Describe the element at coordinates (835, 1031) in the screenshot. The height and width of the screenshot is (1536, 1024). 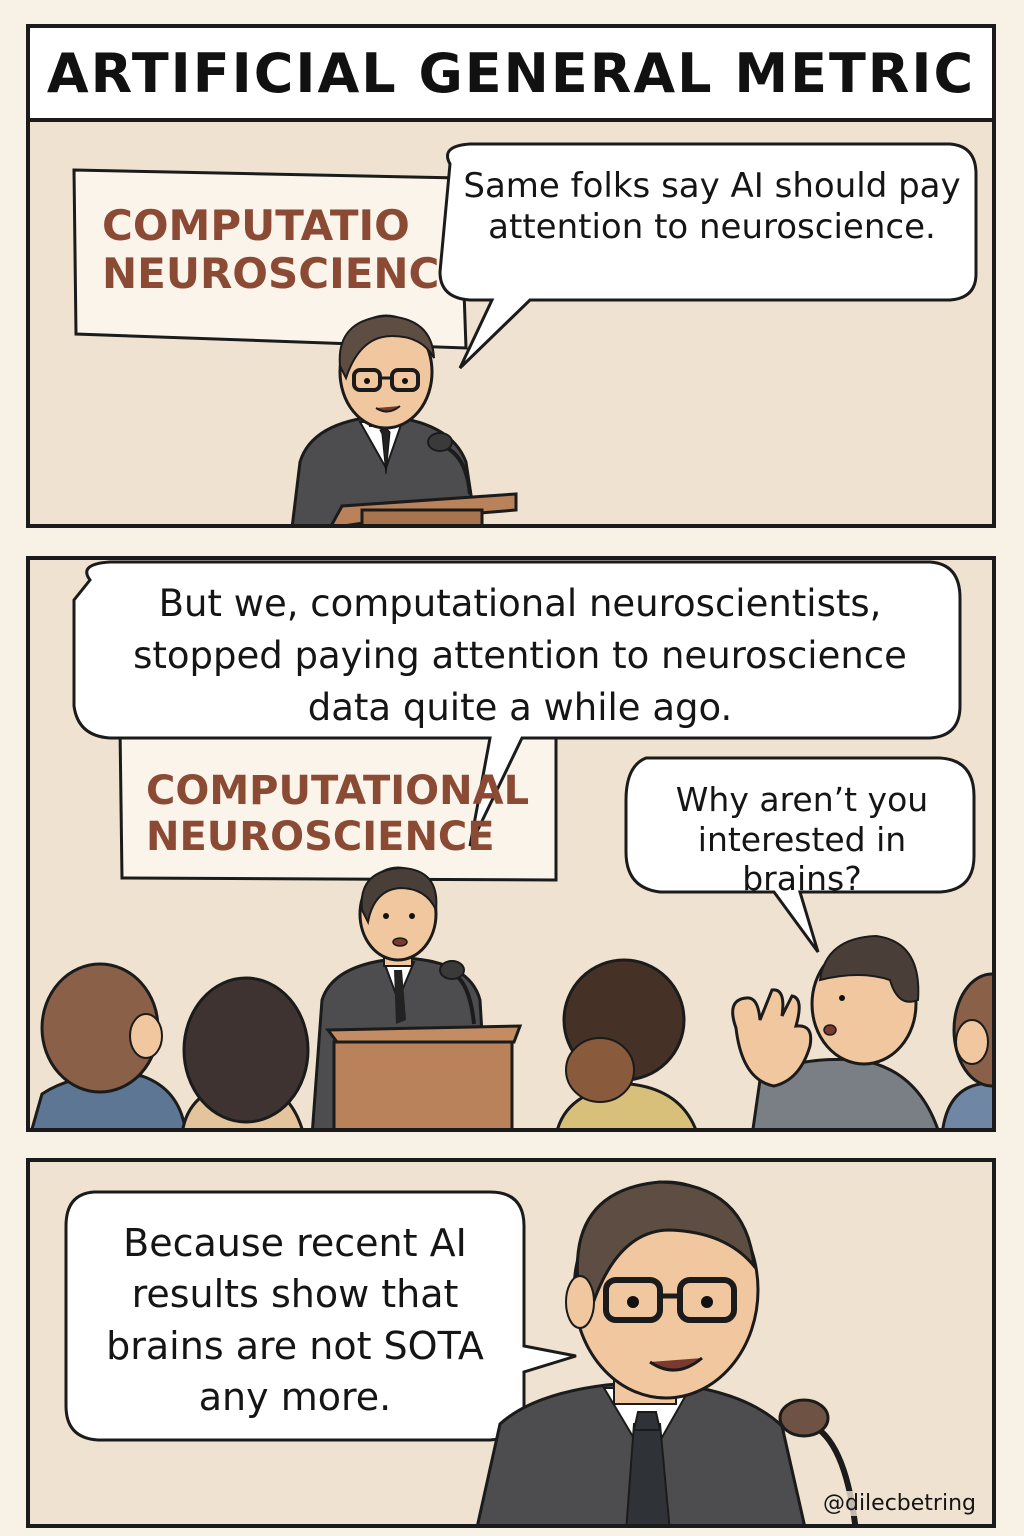
I see `audience-member-4-raising-hand` at that location.